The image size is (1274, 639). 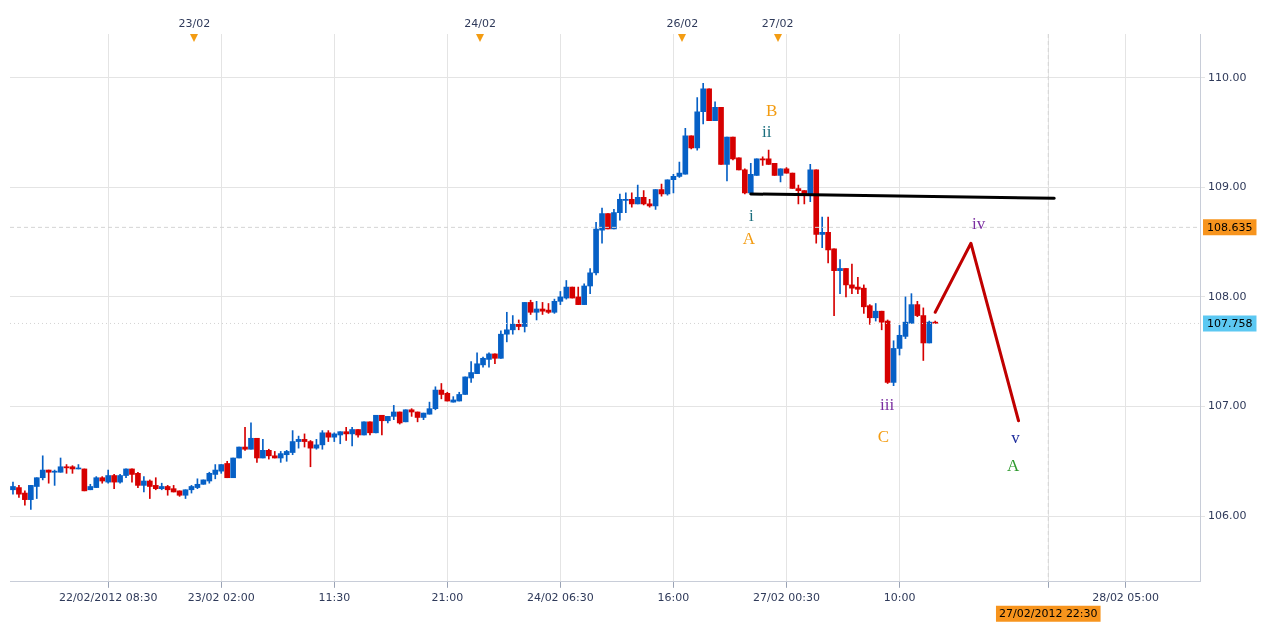 What do you see at coordinates (979, 224) in the screenshot?
I see `annotation: iv` at bounding box center [979, 224].